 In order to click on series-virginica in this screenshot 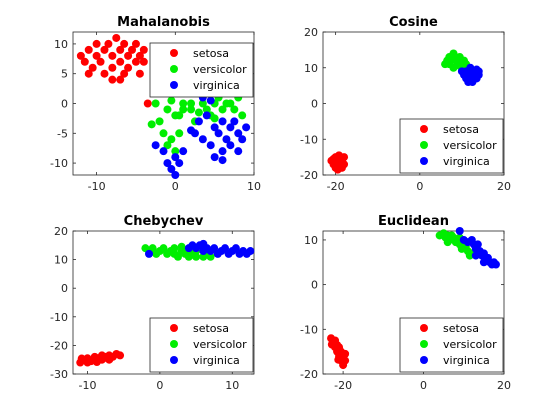, I will do `click(477, 248)`.